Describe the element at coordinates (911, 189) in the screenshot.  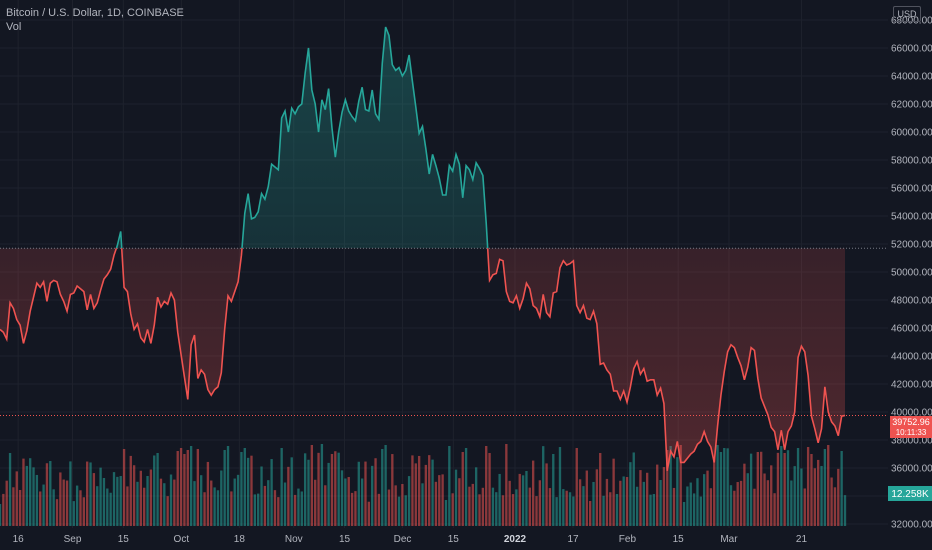
I see `y-tick-label: 56000.00` at that location.